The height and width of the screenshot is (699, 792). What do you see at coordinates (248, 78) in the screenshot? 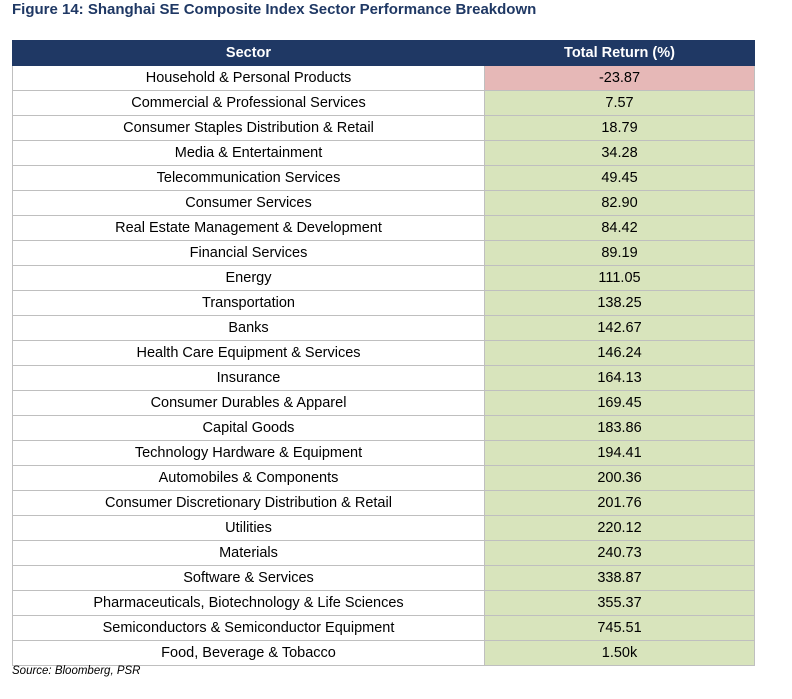
I see `sector-name-cell: Household & Personal Products` at bounding box center [248, 78].